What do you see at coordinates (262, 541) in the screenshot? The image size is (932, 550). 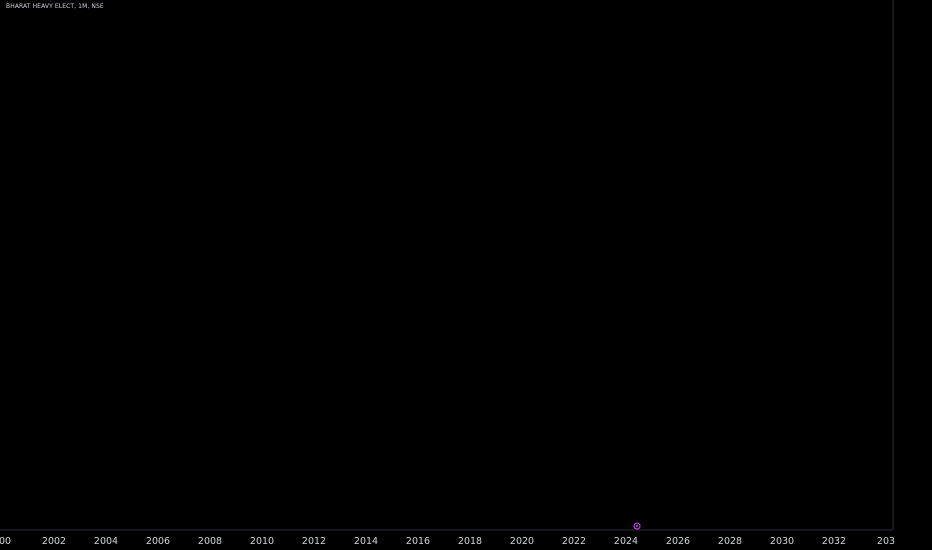 I see `x-tick-label: 2010` at bounding box center [262, 541].